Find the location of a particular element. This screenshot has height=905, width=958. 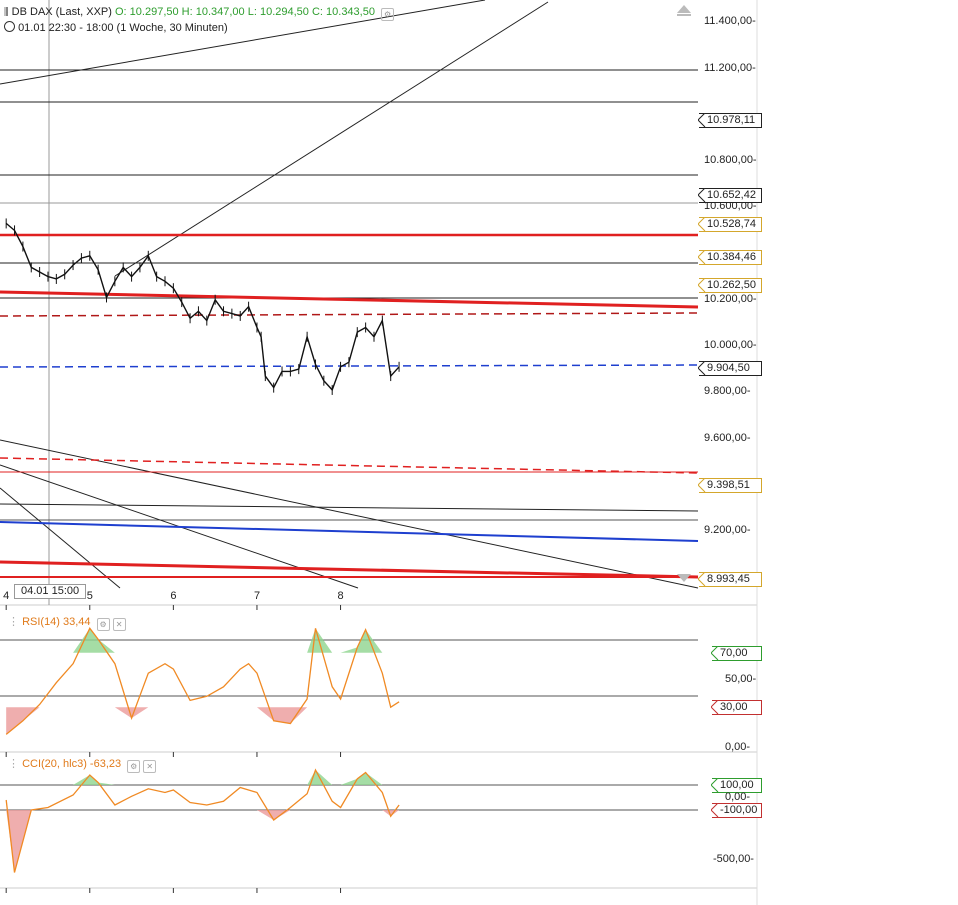

indicator-tick-label: 70,00 is located at coordinates (736, 653).